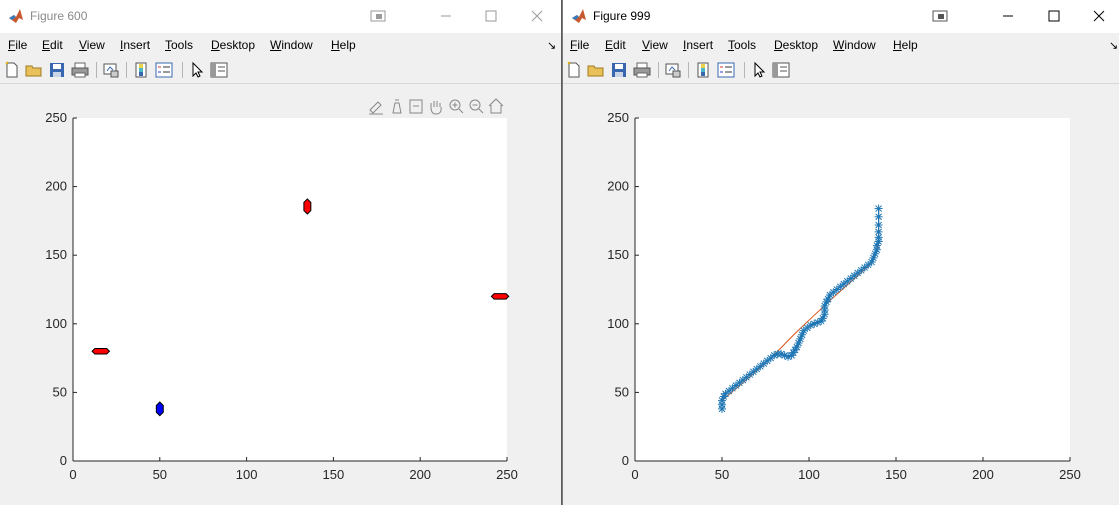  I want to click on pan-icon, so click(436, 108).